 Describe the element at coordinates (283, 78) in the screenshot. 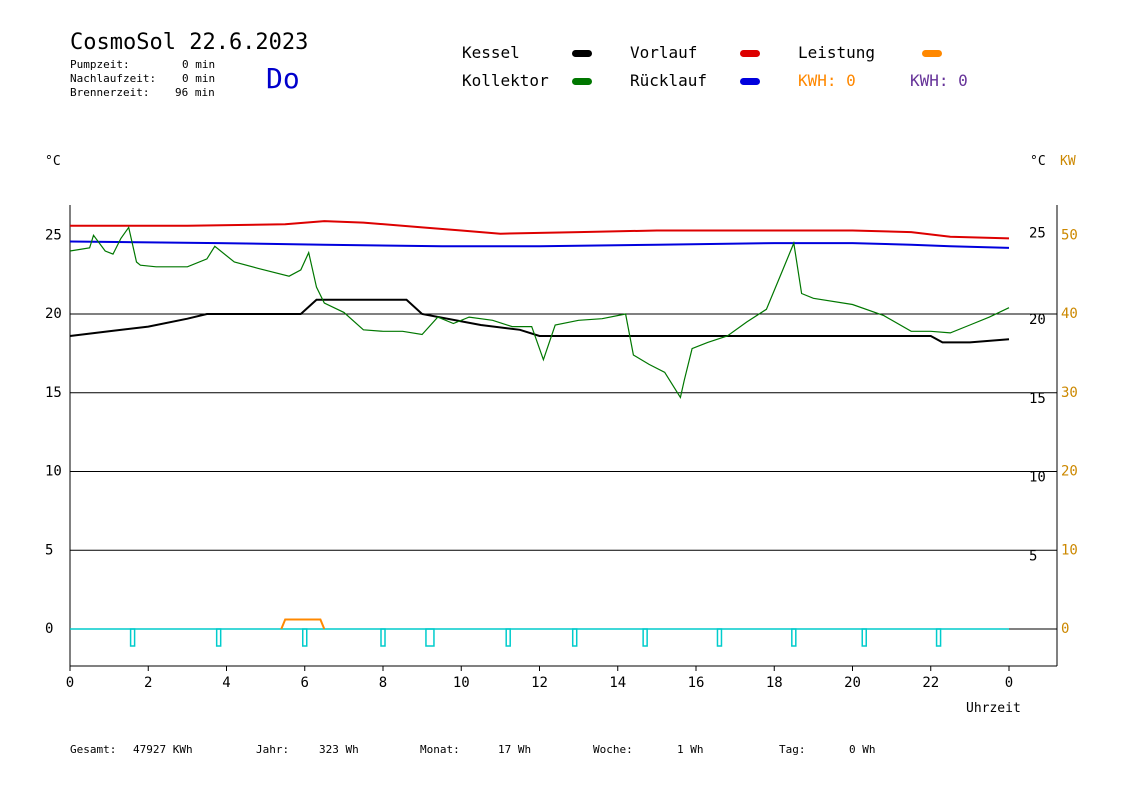

I see `weekday-label: Do` at that location.